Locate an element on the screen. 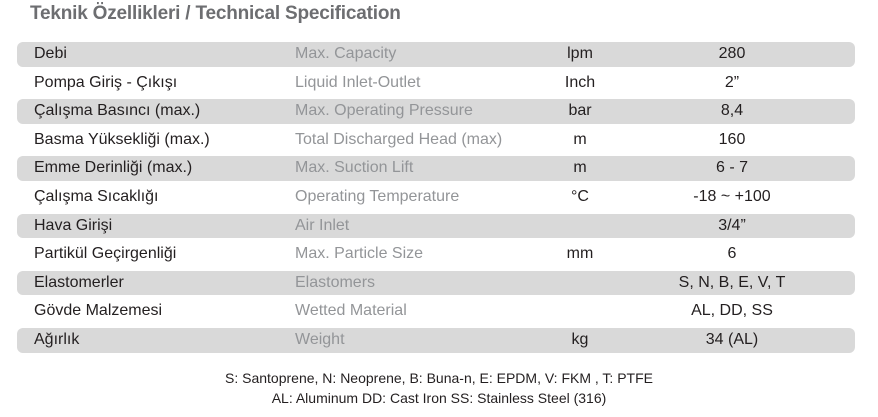 The height and width of the screenshot is (417, 878). parameter-en: Max. Suction Lift is located at coordinates (354, 168).